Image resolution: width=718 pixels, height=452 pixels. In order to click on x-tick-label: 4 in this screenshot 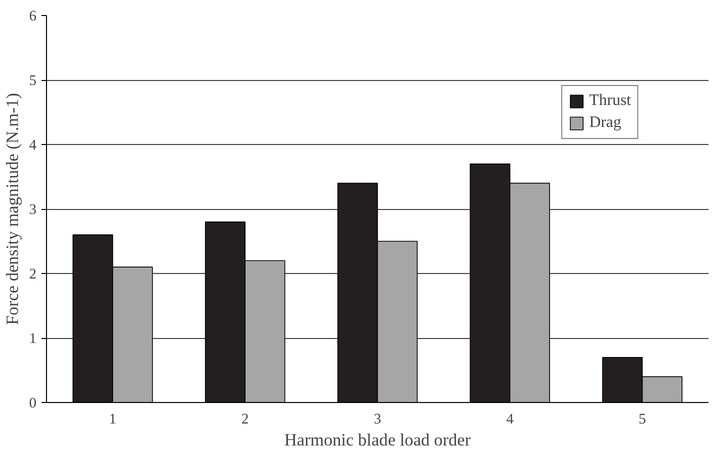, I will do `click(510, 420)`.